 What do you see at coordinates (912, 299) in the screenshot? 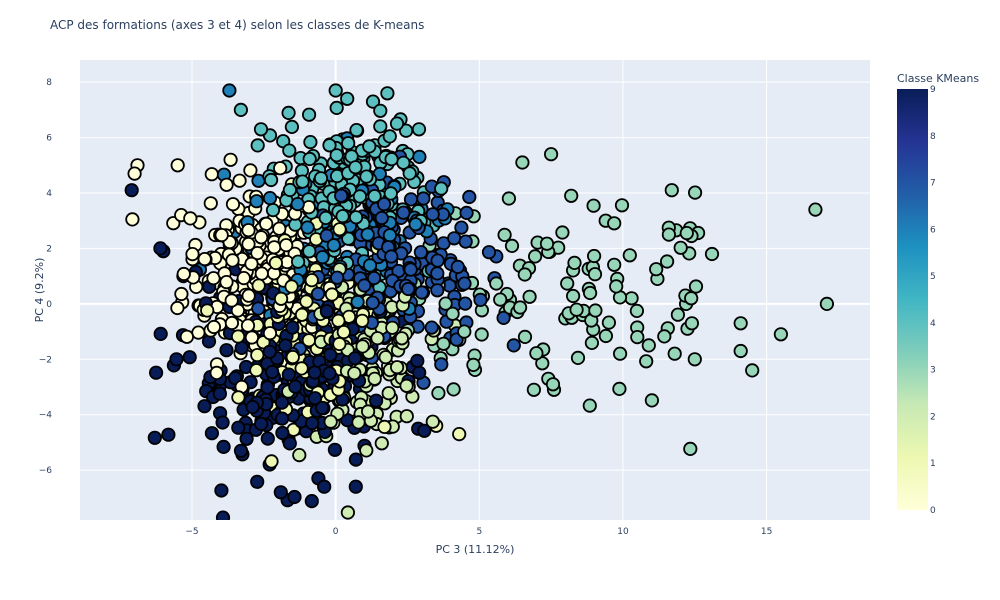
I see `colorbar` at bounding box center [912, 299].